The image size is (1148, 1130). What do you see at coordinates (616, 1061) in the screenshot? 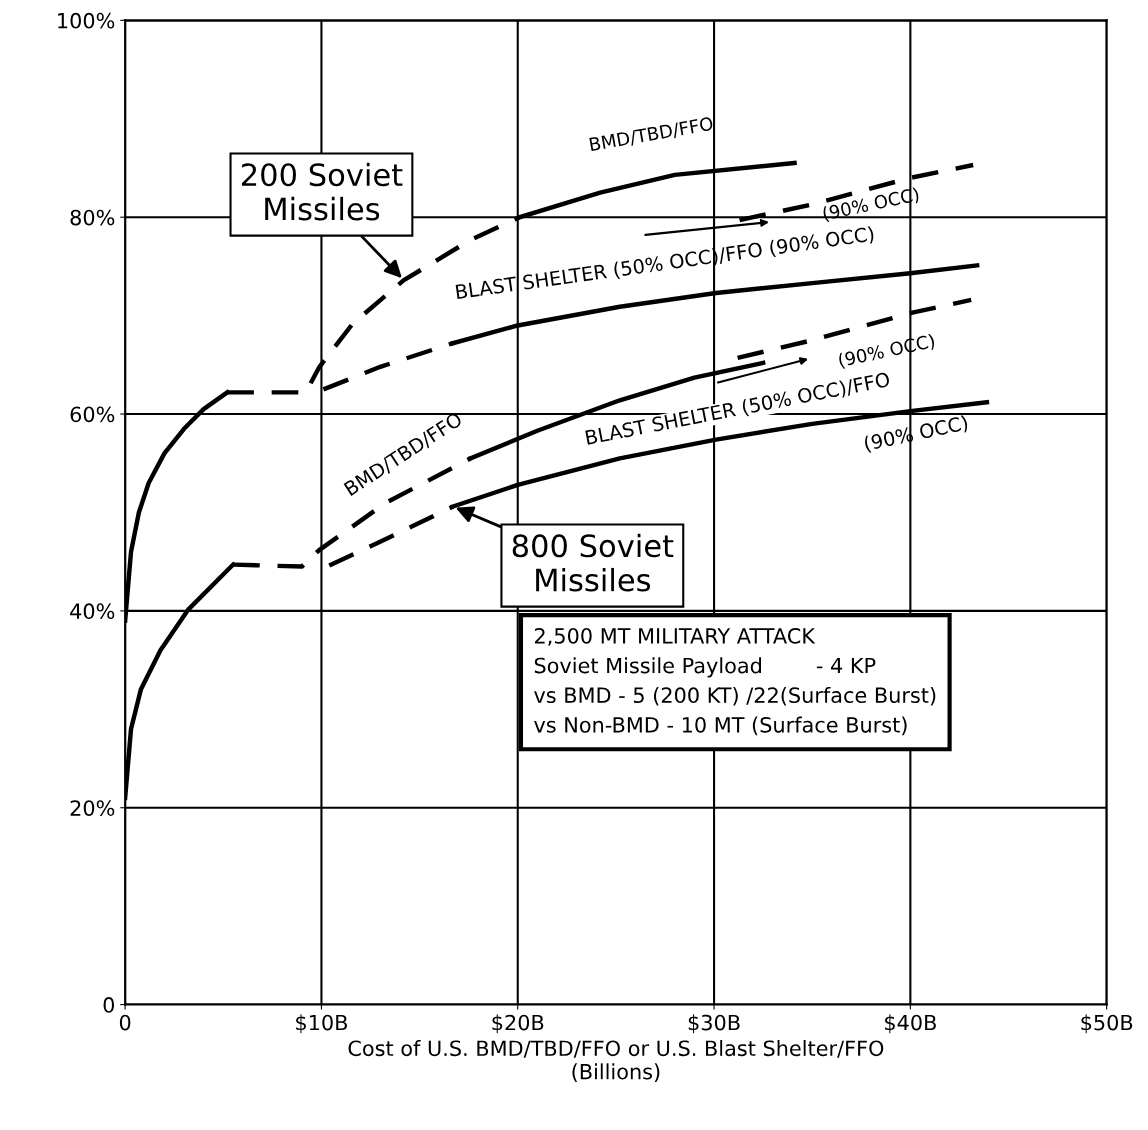
I see `x-axis-title: Cost of U.S. BMD/TBD/FFO or U.S. Blast Shelter/FFO (Billions)` at bounding box center [616, 1061].